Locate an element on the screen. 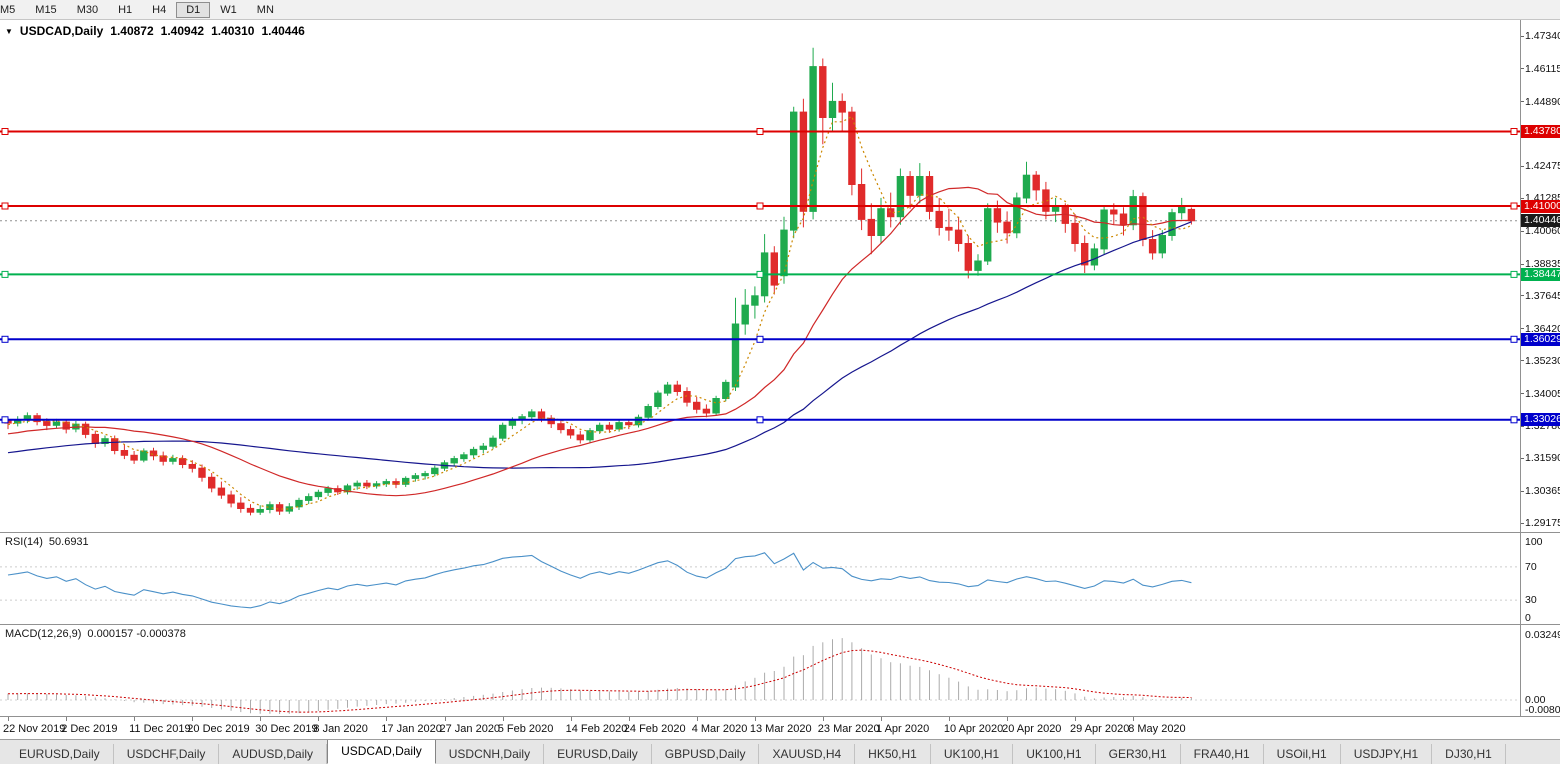  timeframe-button-d1: D1 is located at coordinates (193, 9).